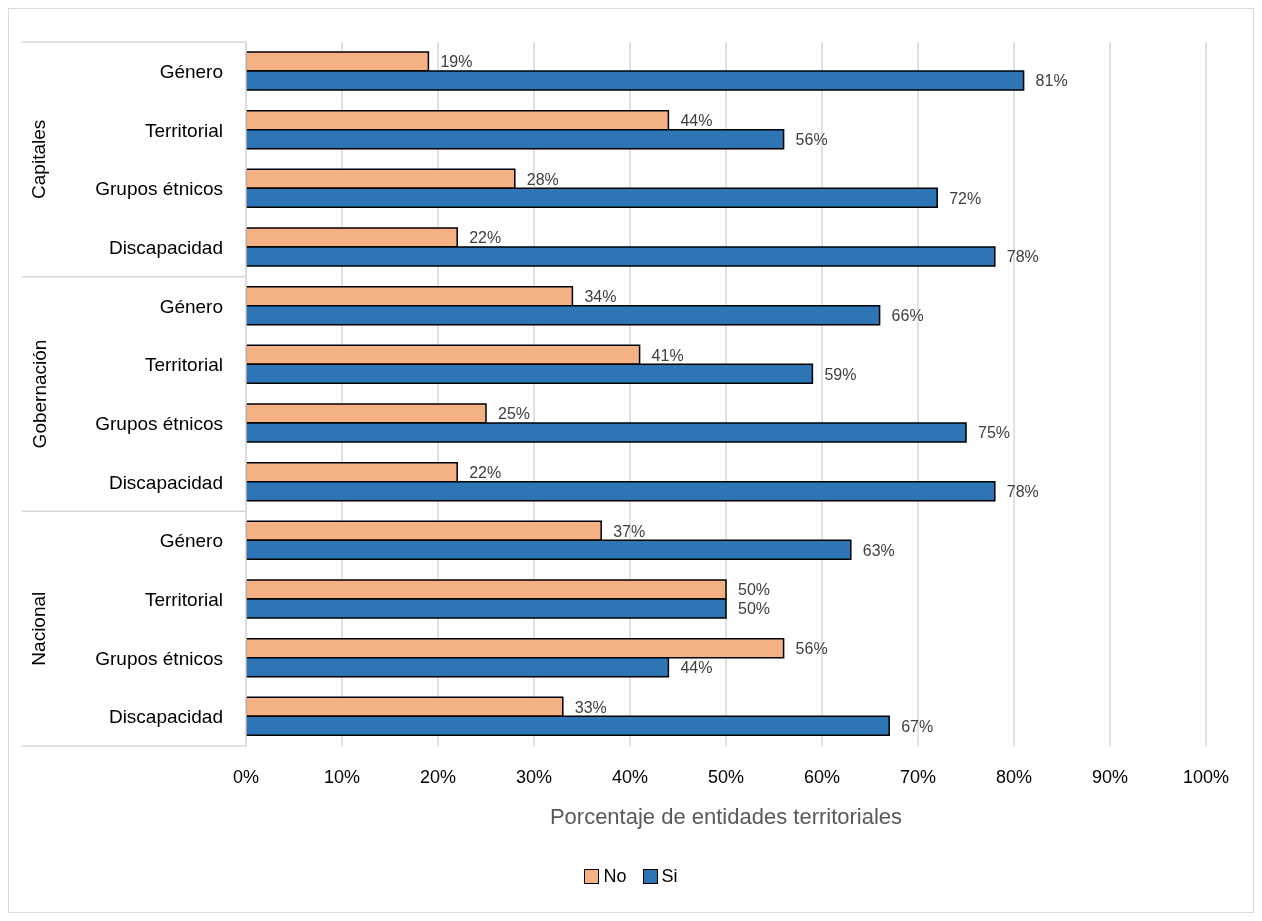 This screenshot has width=1262, height=921. I want to click on data-label: 34%, so click(600, 296).